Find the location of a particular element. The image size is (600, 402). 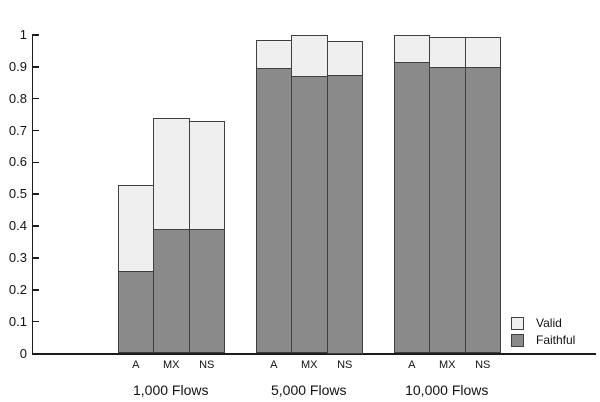

legend-label-faithful: Faithful is located at coordinates (556, 340).